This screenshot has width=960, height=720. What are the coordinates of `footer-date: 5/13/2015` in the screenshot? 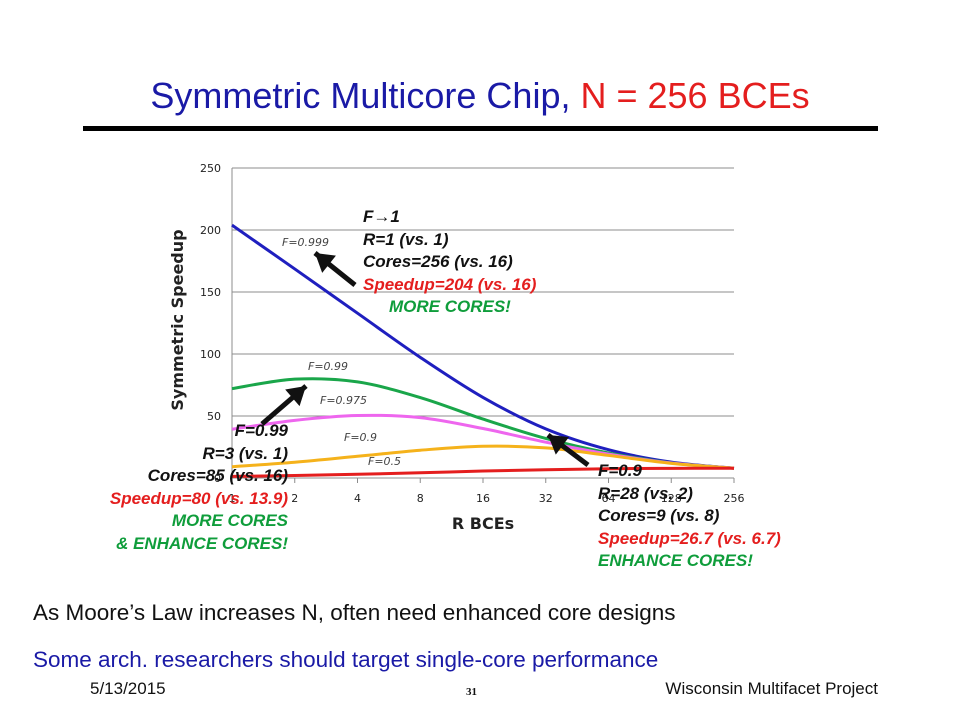 It's located at (128, 688).